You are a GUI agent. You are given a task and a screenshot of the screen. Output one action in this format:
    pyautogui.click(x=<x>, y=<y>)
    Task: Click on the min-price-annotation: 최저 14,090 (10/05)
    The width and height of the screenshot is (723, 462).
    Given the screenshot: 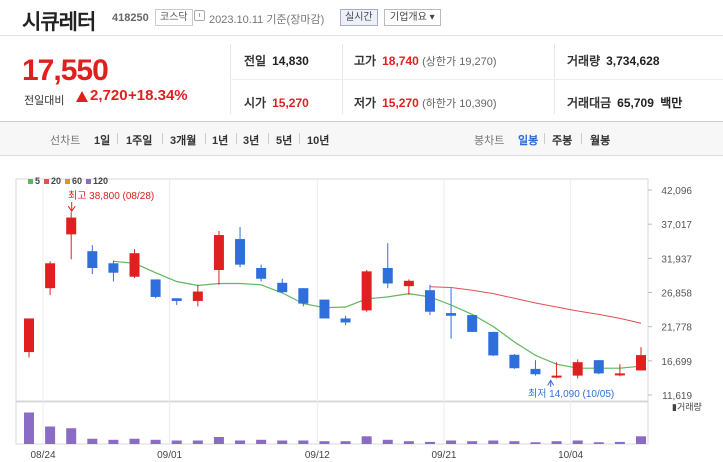 What is the action you would take?
    pyautogui.click(x=571, y=394)
    